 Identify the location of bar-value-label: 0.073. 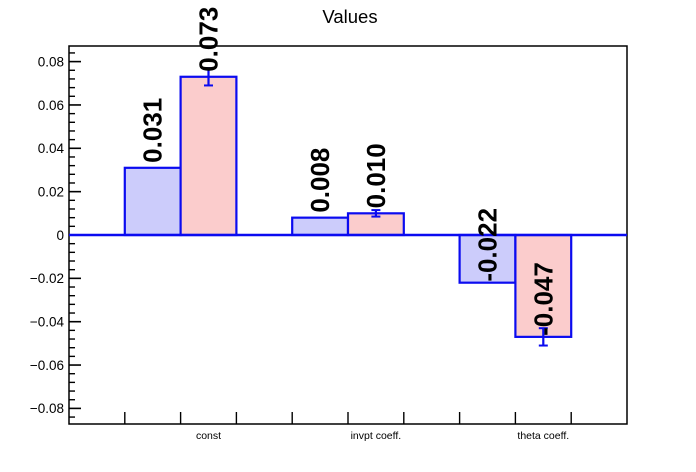
(209, 39).